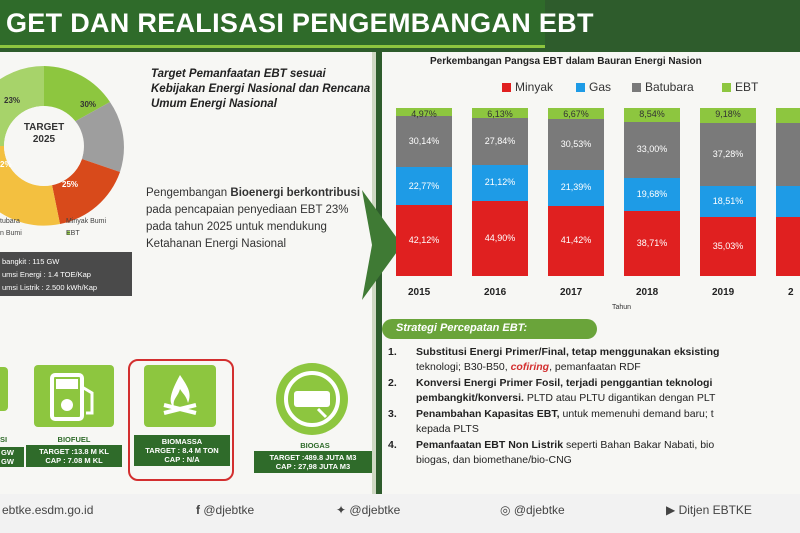 The image size is (800, 533). I want to click on x-axis-label: Tahun, so click(622, 307).